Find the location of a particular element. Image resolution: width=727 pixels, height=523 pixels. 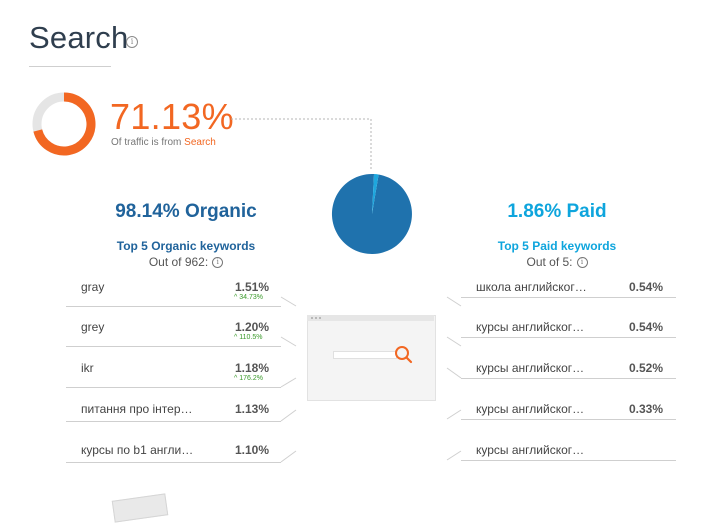

organic-keyword-row: ikr 1.18% ^ 176.2% is located at coordinates (176, 371).